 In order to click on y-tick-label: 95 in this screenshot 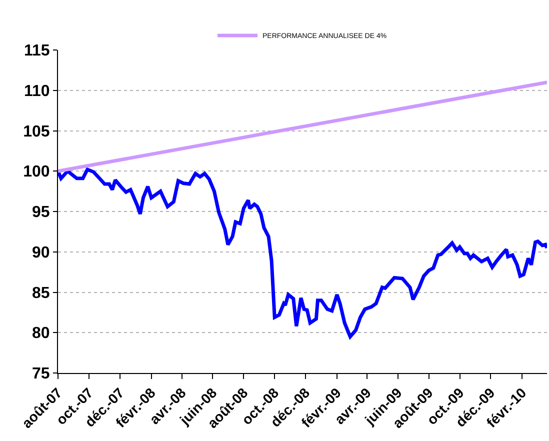, I will do `click(41, 213)`.